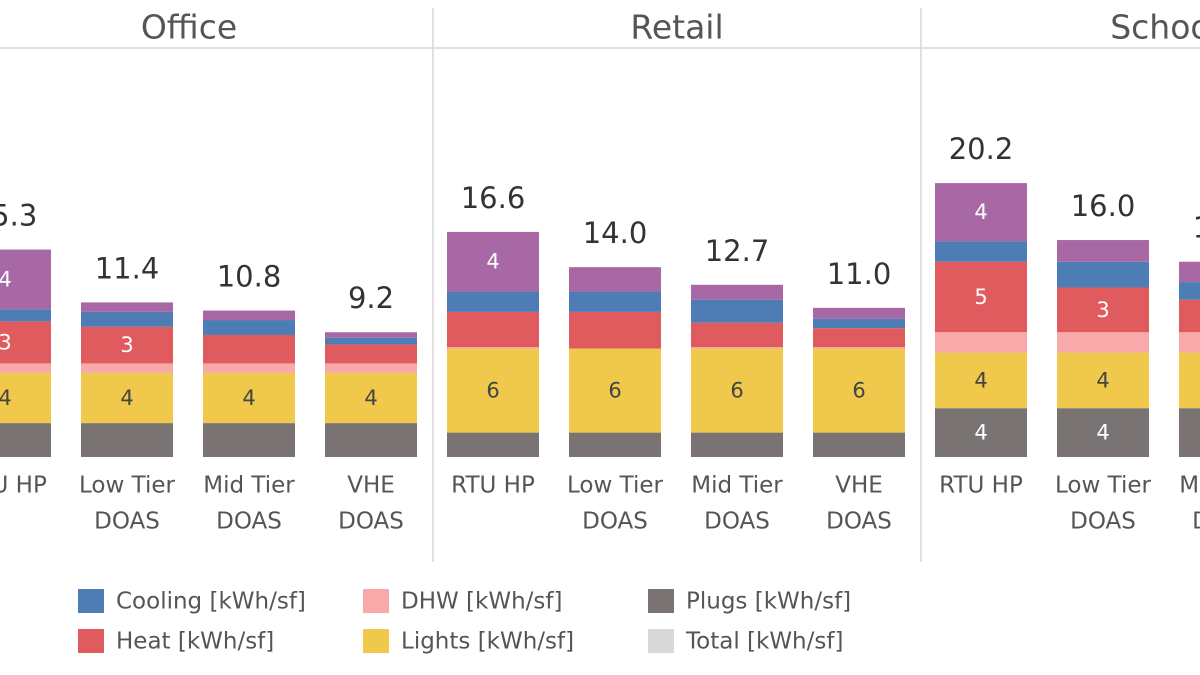 The width and height of the screenshot is (1200, 675). Describe the element at coordinates (487, 642) in the screenshot. I see `legend-label: Lights [kWh/sf]` at that location.